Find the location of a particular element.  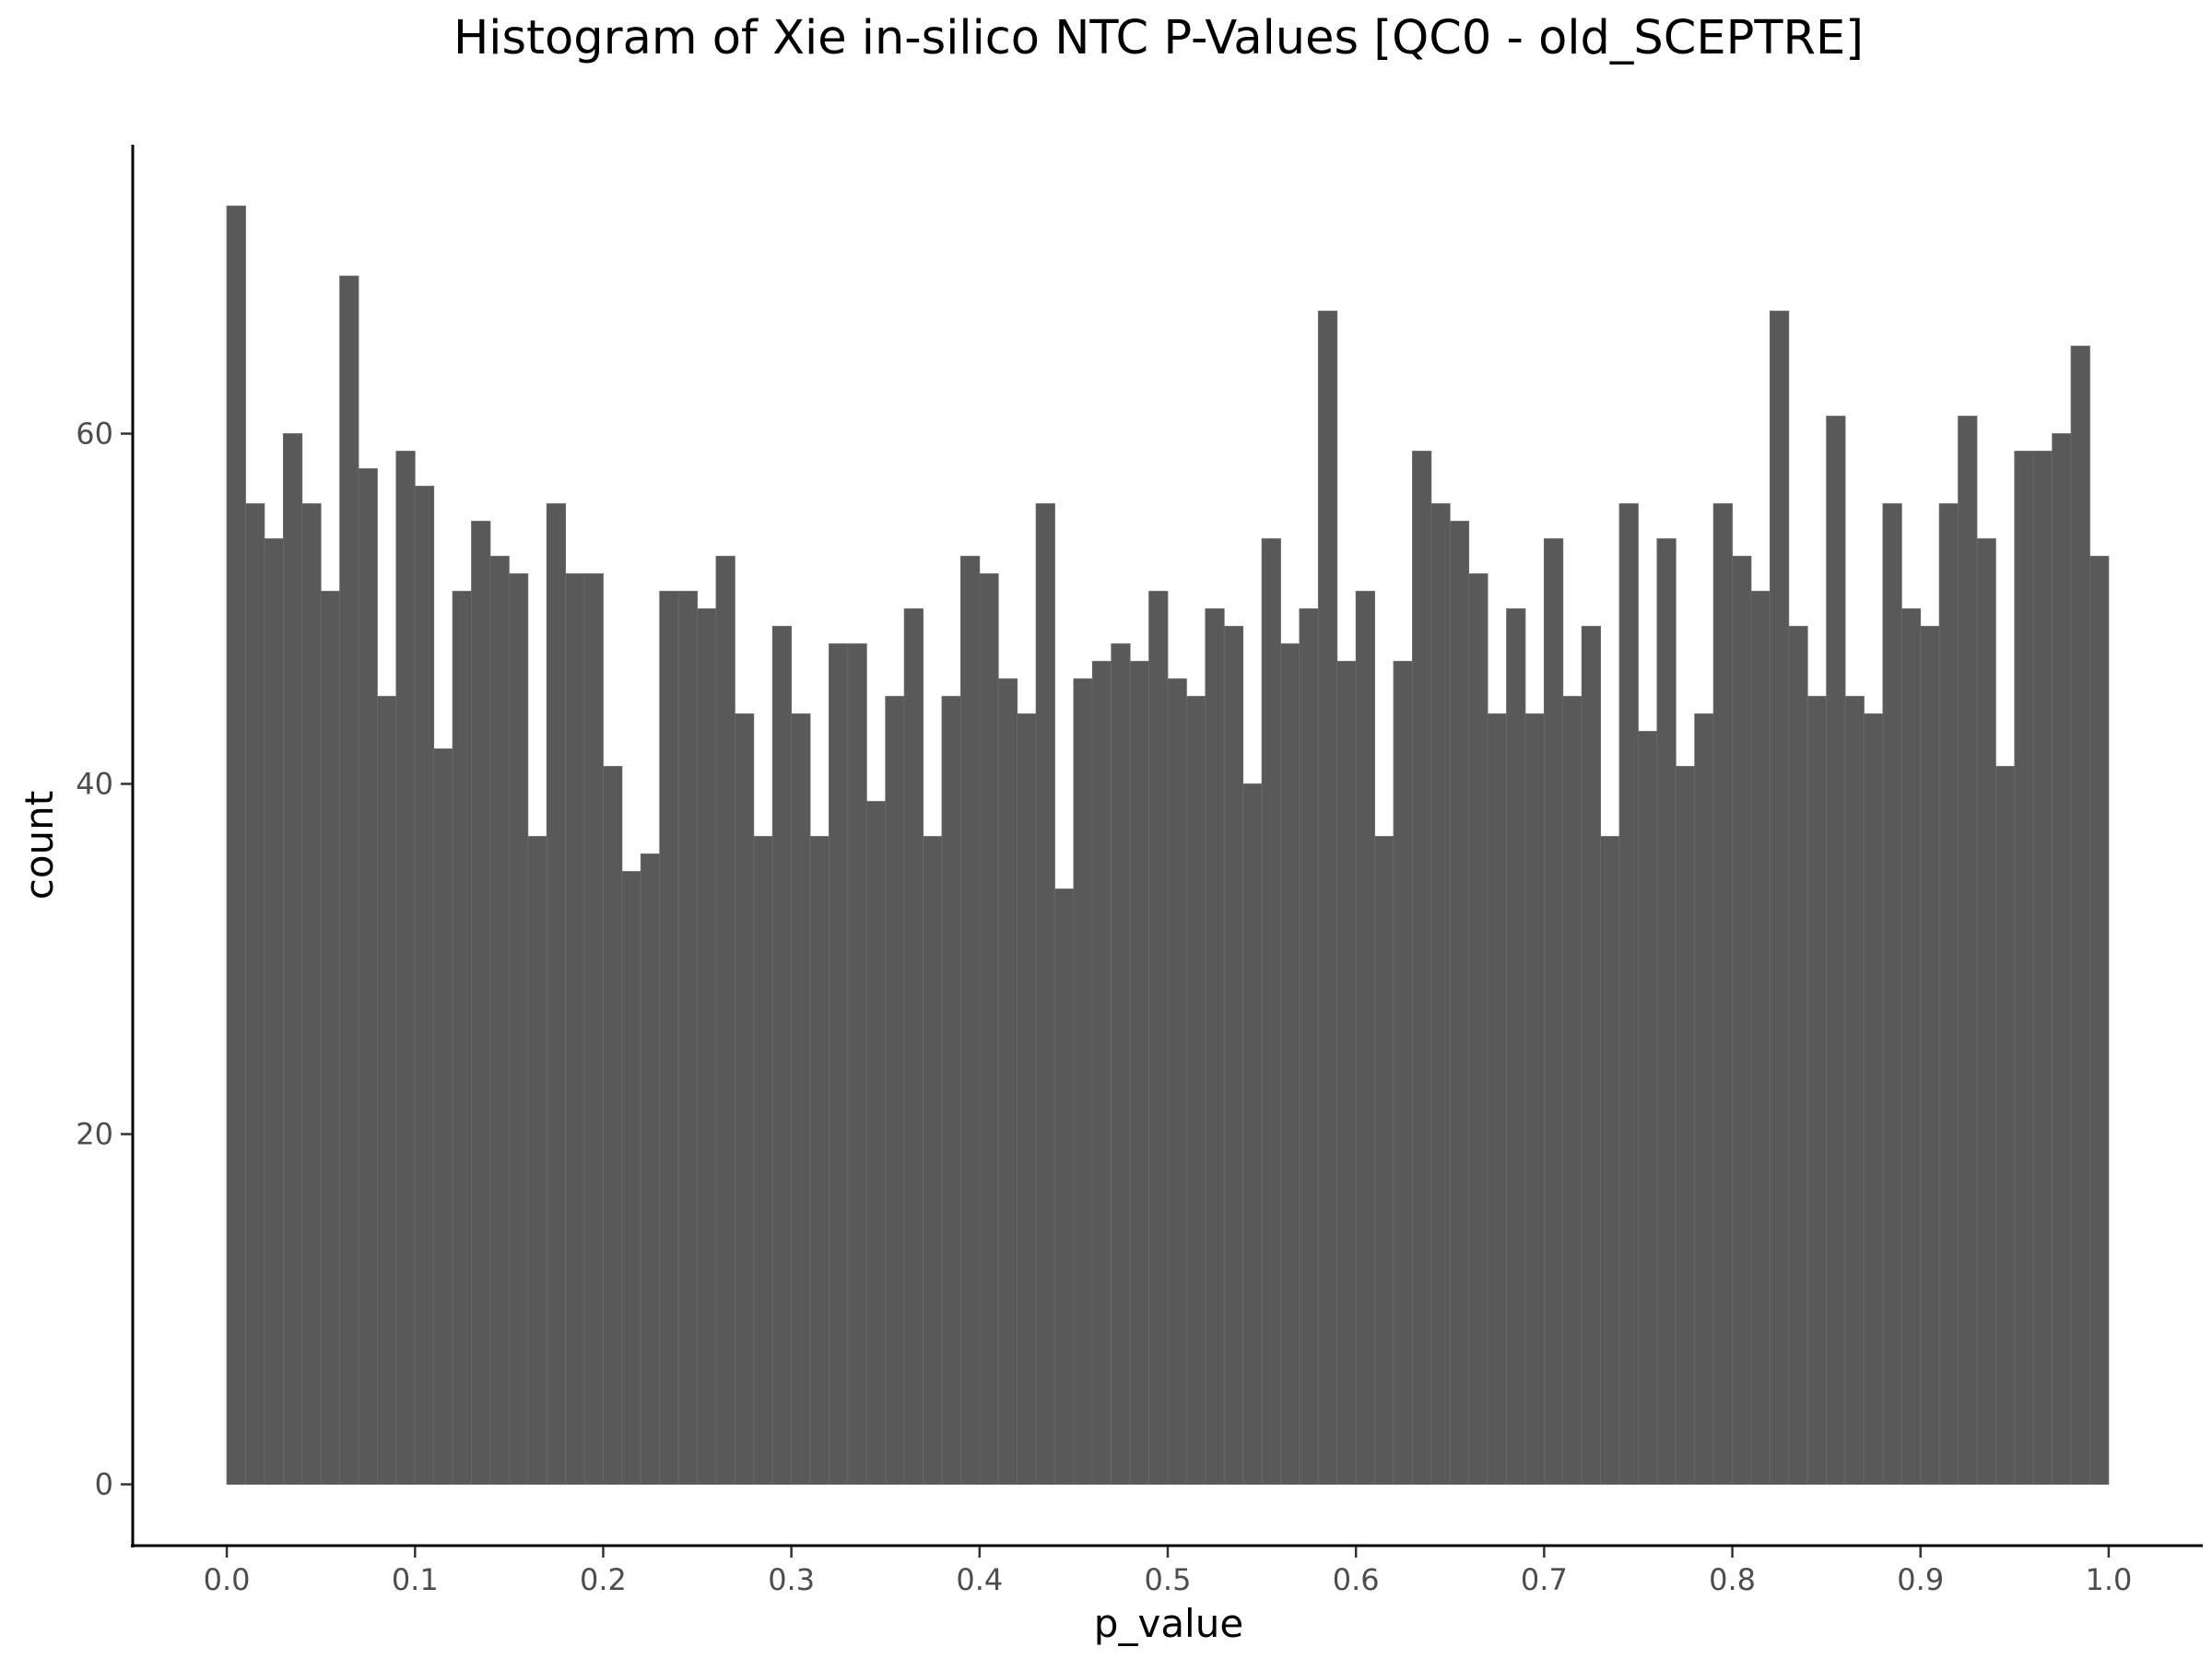

x-tick-label: 0.5 is located at coordinates (1168, 1579).